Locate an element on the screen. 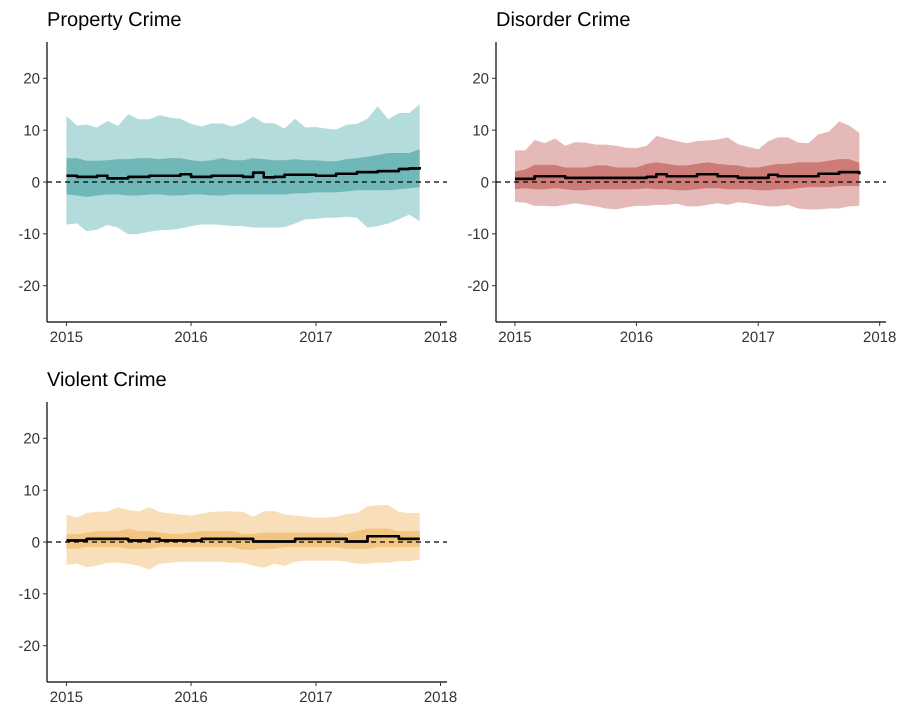 The height and width of the screenshot is (714, 900). chart-title: Violent Crime is located at coordinates (107, 380).